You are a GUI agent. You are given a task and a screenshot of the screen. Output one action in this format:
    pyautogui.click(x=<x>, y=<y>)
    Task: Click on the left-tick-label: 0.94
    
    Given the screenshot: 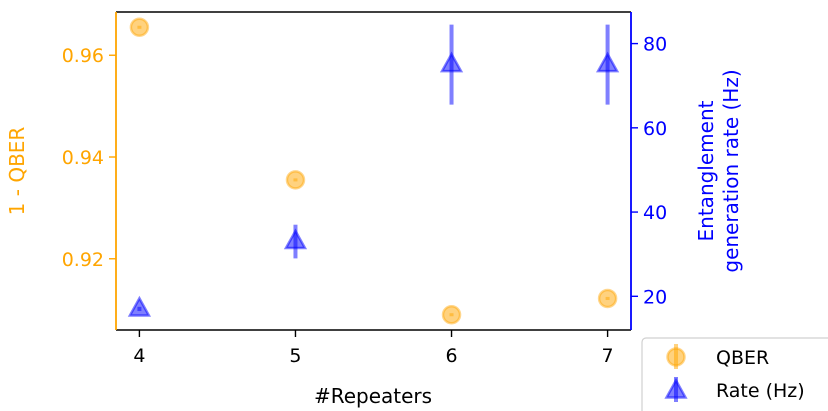 What is the action you would take?
    pyautogui.click(x=83, y=158)
    